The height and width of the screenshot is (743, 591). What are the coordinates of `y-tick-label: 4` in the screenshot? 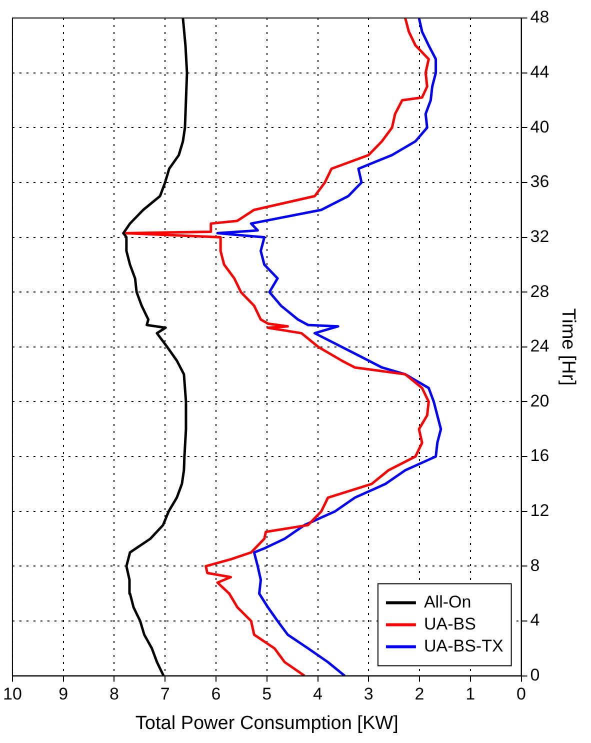 It's located at (535, 620).